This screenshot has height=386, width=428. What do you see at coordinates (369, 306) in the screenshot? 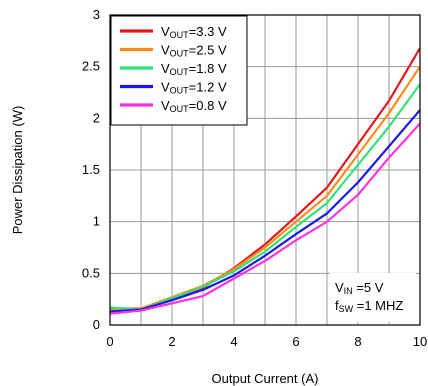
I see `annotation-line: fSW =1 MHZ` at bounding box center [369, 306].